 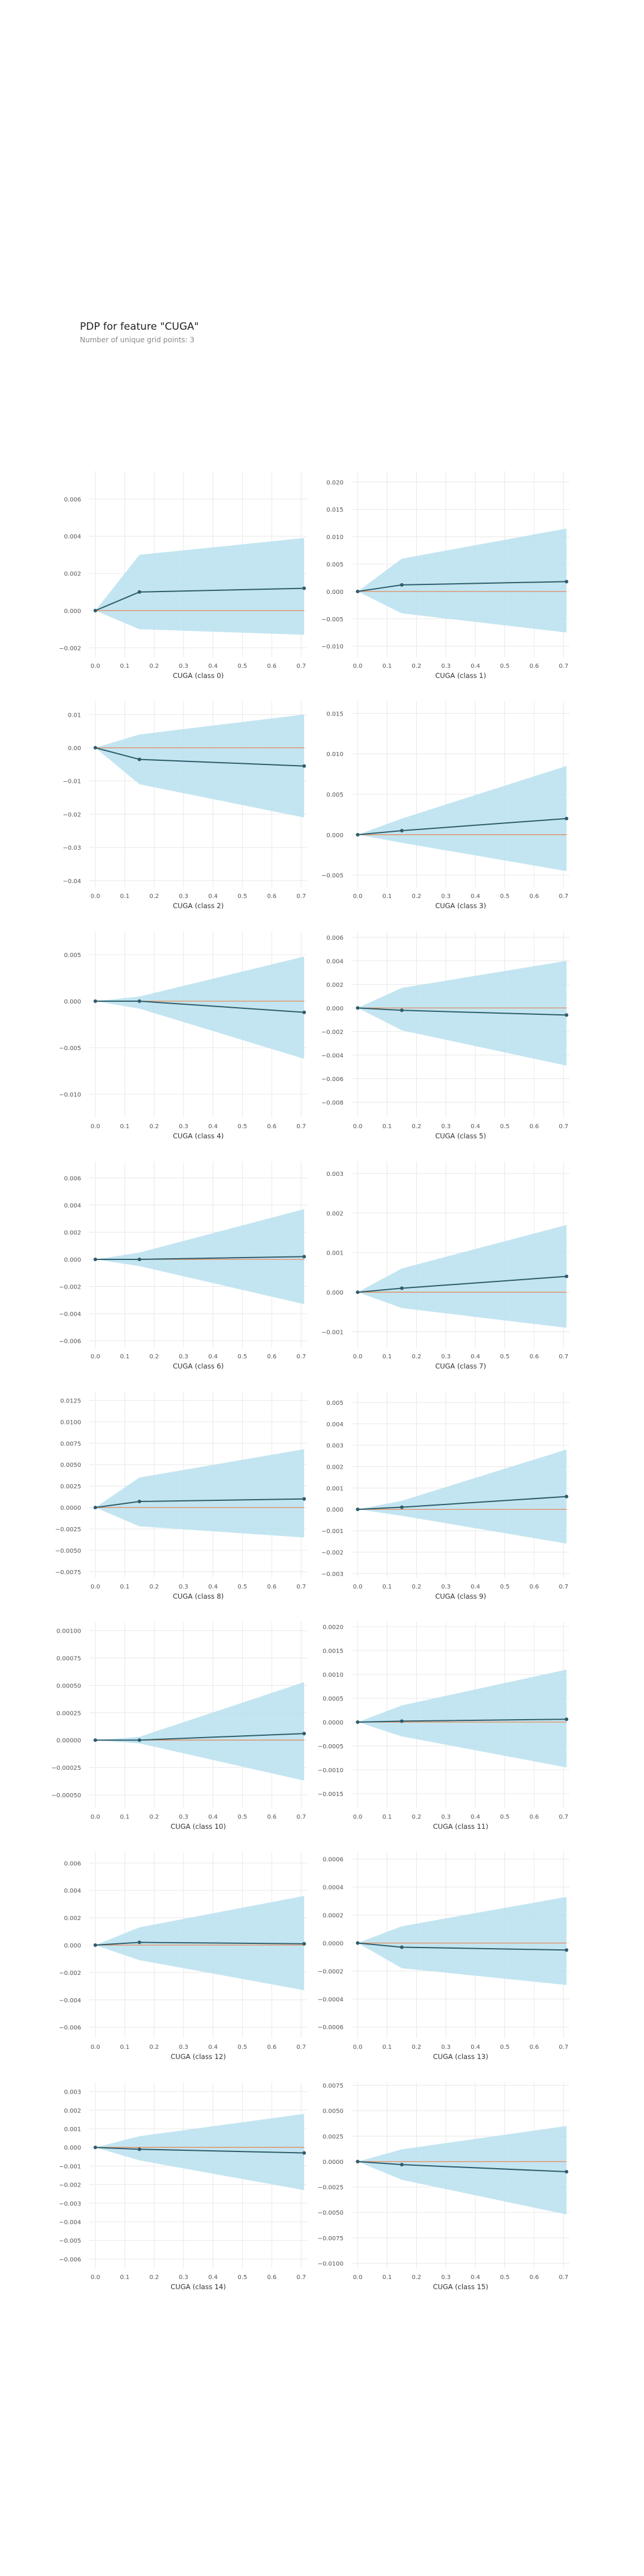 What do you see at coordinates (69, 1713) in the screenshot?
I see `y-tick-label: 0.00025` at bounding box center [69, 1713].